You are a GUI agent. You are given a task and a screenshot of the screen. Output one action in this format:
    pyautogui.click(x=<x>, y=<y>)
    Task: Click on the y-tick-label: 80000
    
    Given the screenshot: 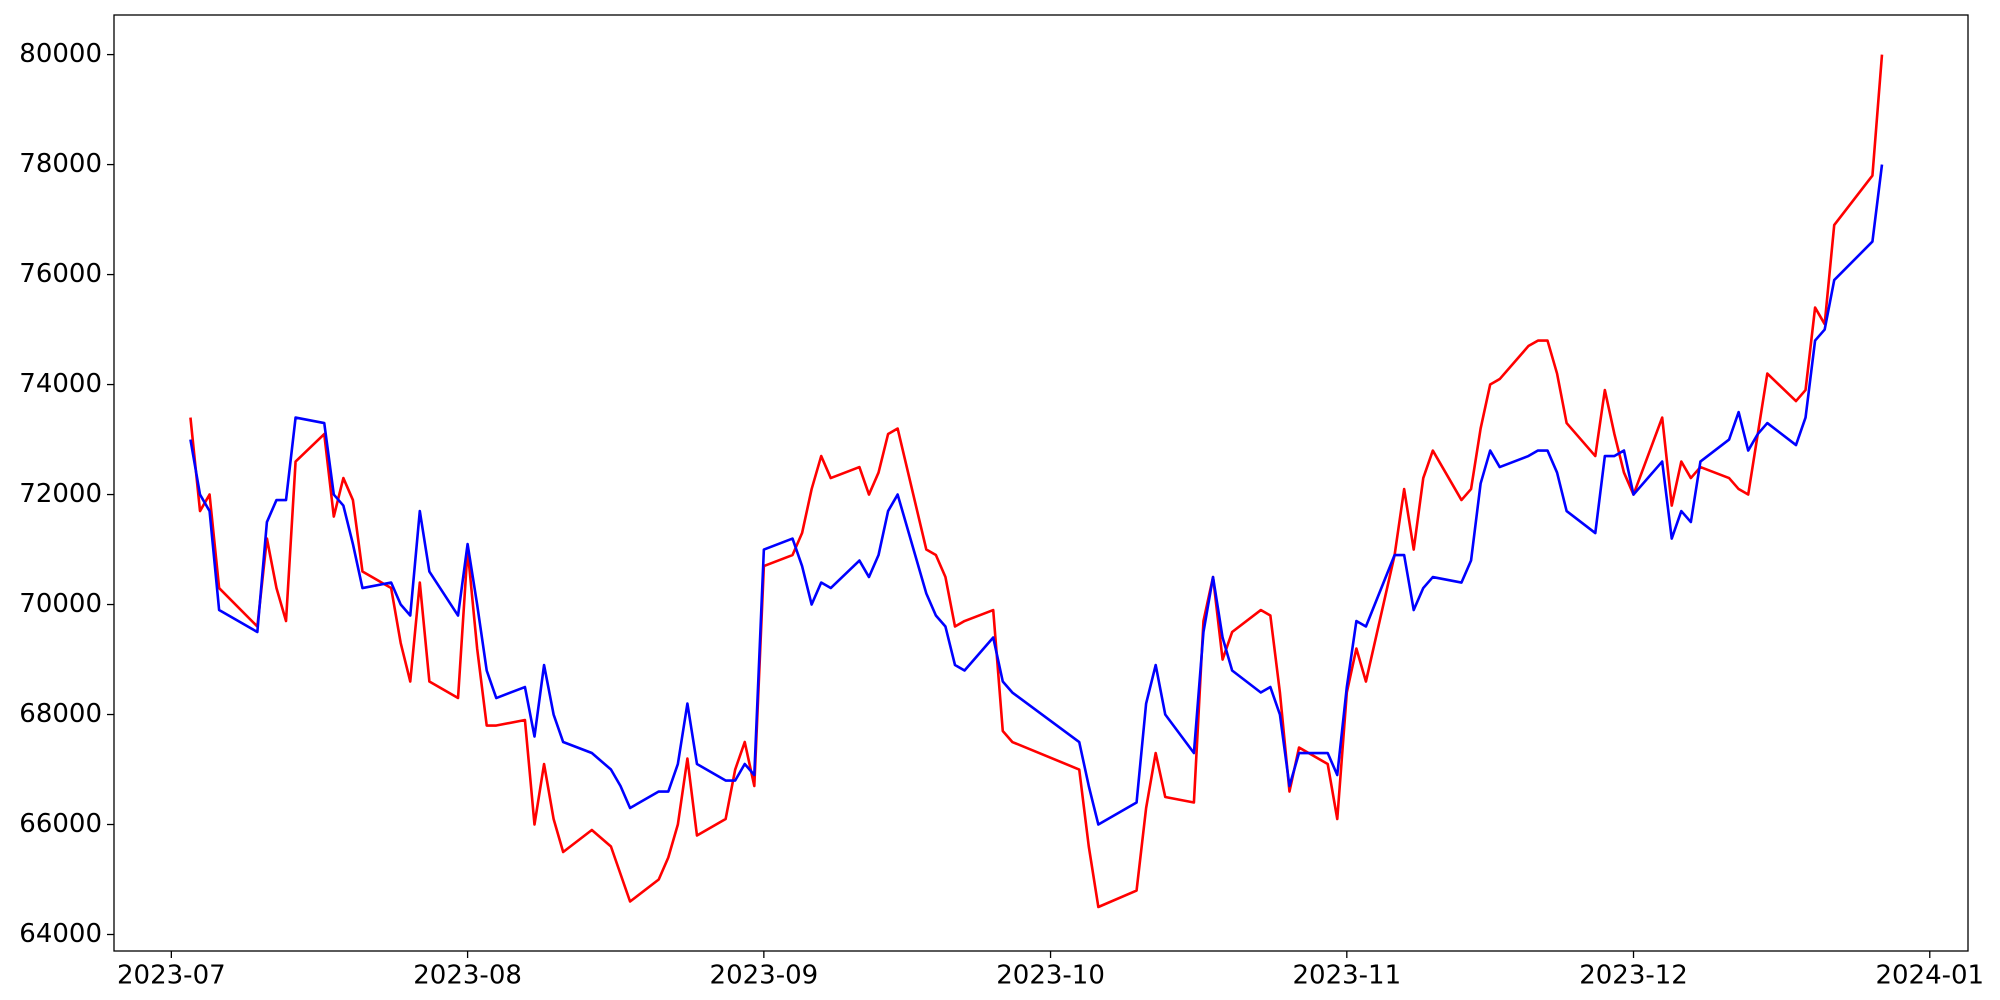 What is the action you would take?
    pyautogui.click(x=60, y=54)
    